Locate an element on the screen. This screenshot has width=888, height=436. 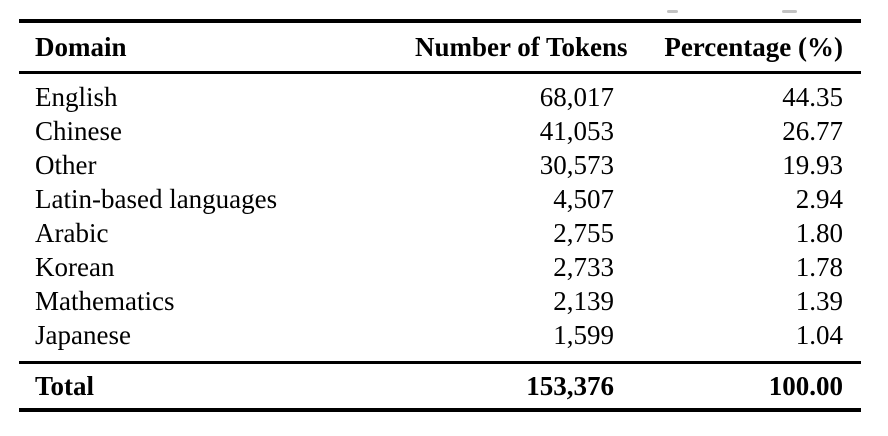
table-row: Korean 2,733 1.78 is located at coordinates (440, 267).